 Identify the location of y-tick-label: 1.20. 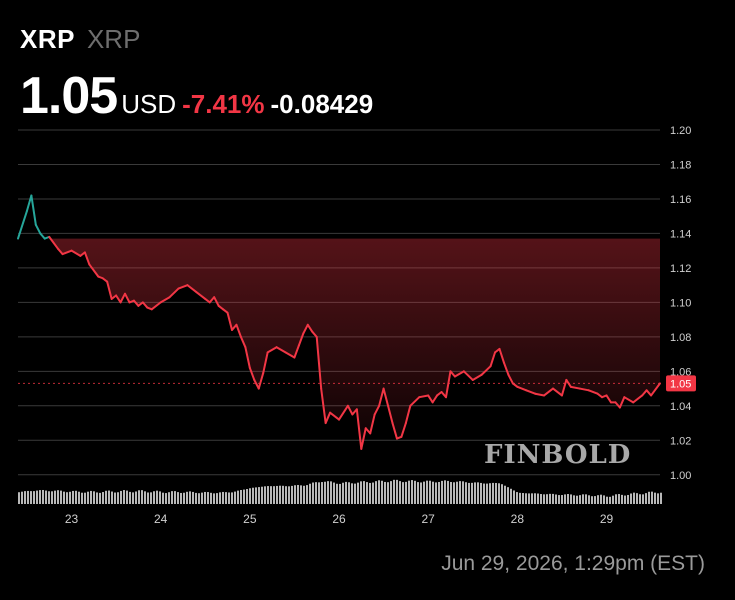
(680, 131).